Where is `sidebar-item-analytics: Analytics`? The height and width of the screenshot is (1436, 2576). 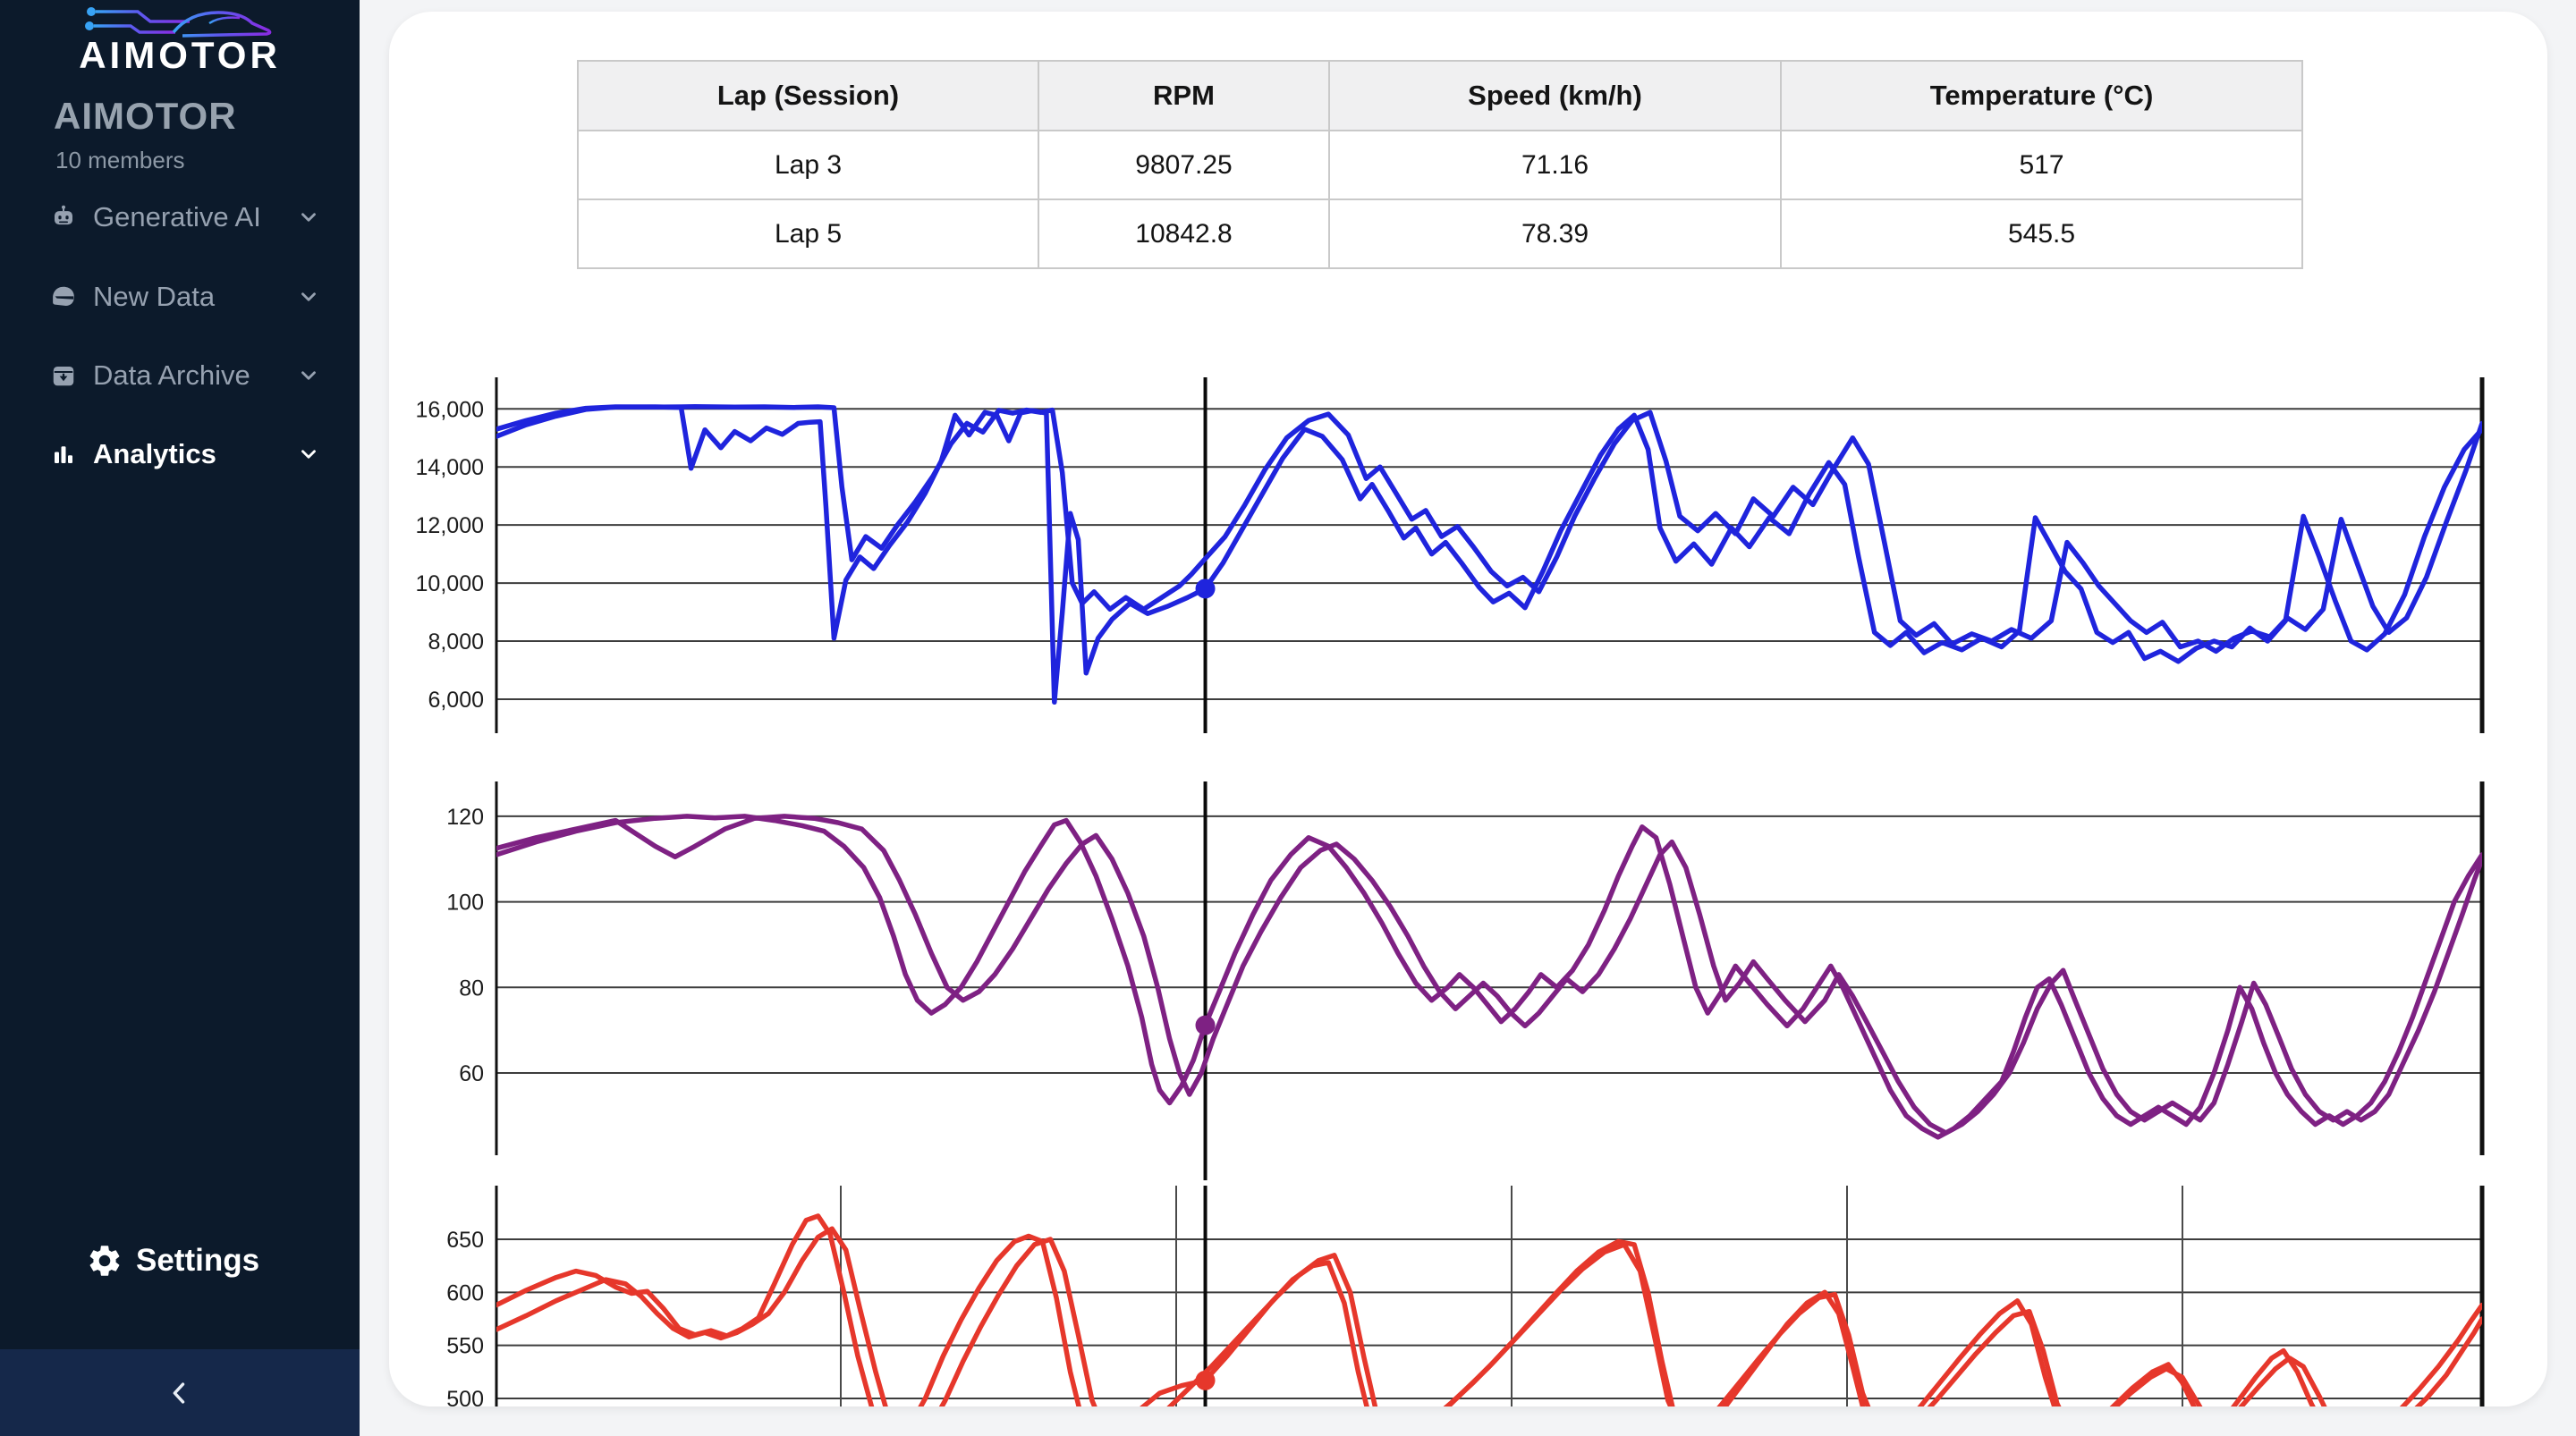 sidebar-item-analytics: Analytics is located at coordinates (180, 454).